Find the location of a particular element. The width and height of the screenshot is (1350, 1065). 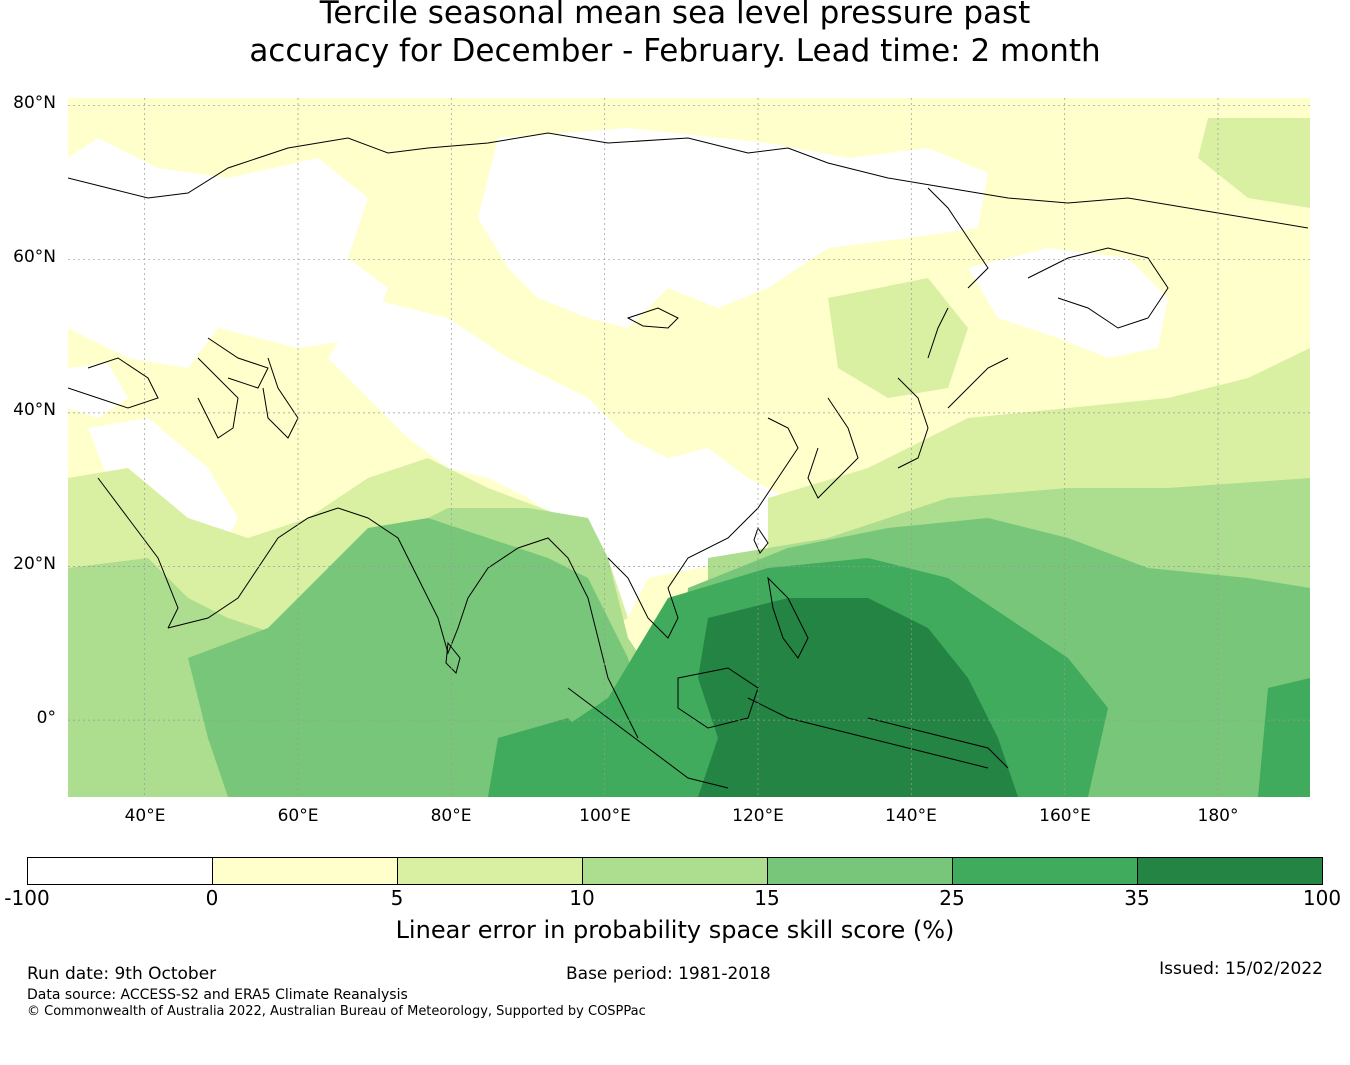

colorbar-tick: -100 is located at coordinates (27, 898).